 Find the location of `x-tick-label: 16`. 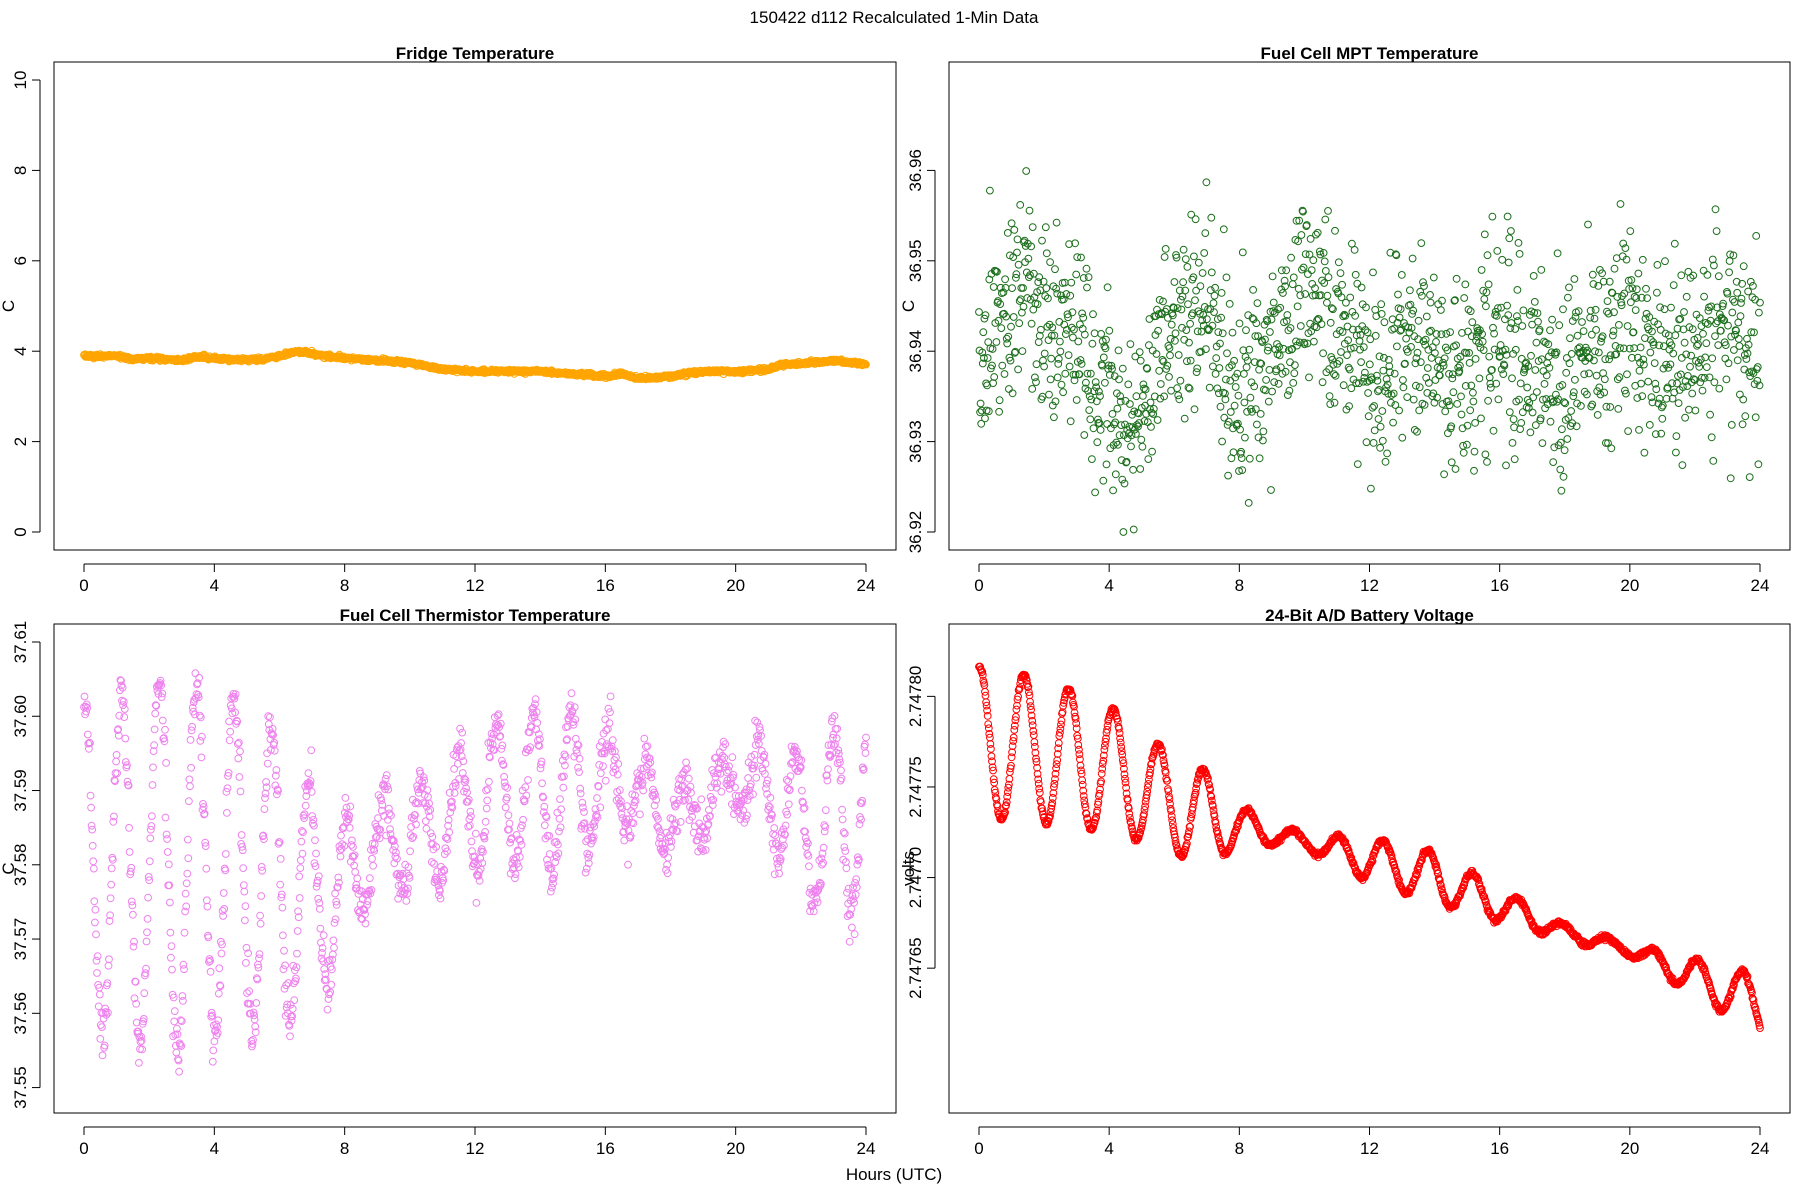

x-tick-label: 16 is located at coordinates (605, 585).